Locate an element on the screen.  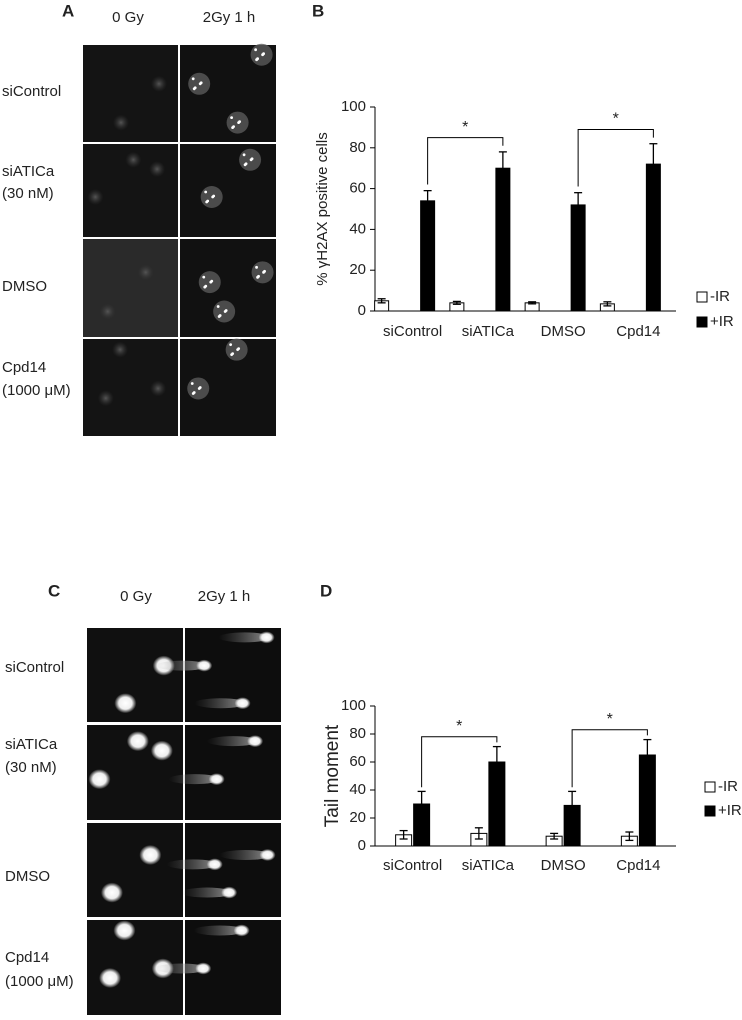
y-tick-label: 60 is located at coordinates (357, 761).